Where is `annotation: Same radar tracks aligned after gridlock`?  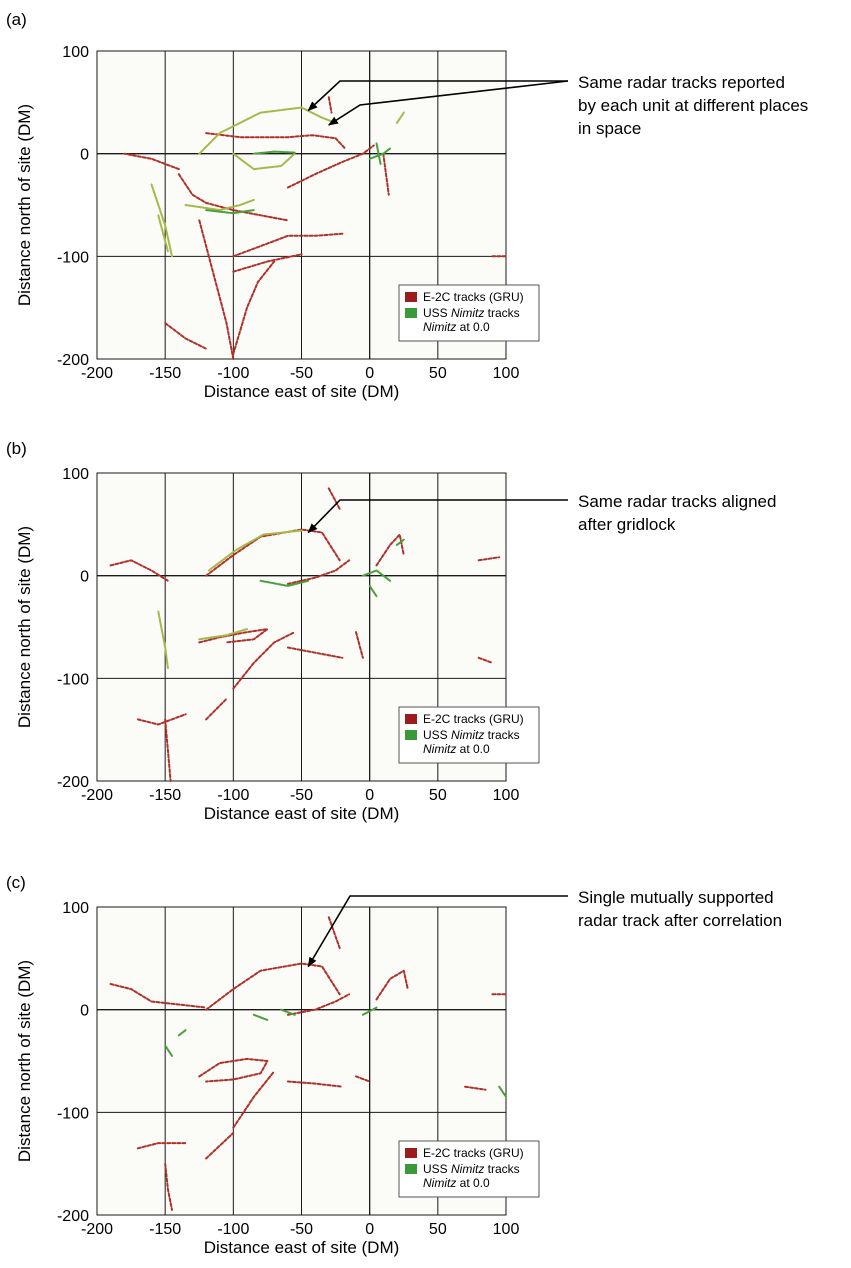 annotation: Same radar tracks aligned after gridlock is located at coordinates (541, 513).